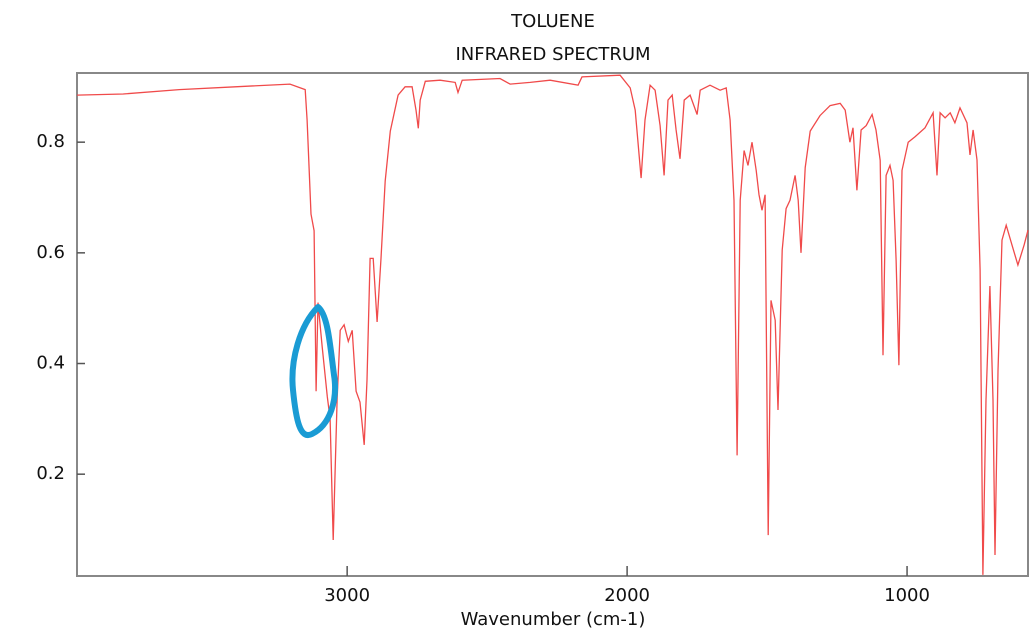 The height and width of the screenshot is (638, 1032). What do you see at coordinates (552, 54) in the screenshot?
I see `chart-subtitle: INFRARED SPECTRUM` at bounding box center [552, 54].